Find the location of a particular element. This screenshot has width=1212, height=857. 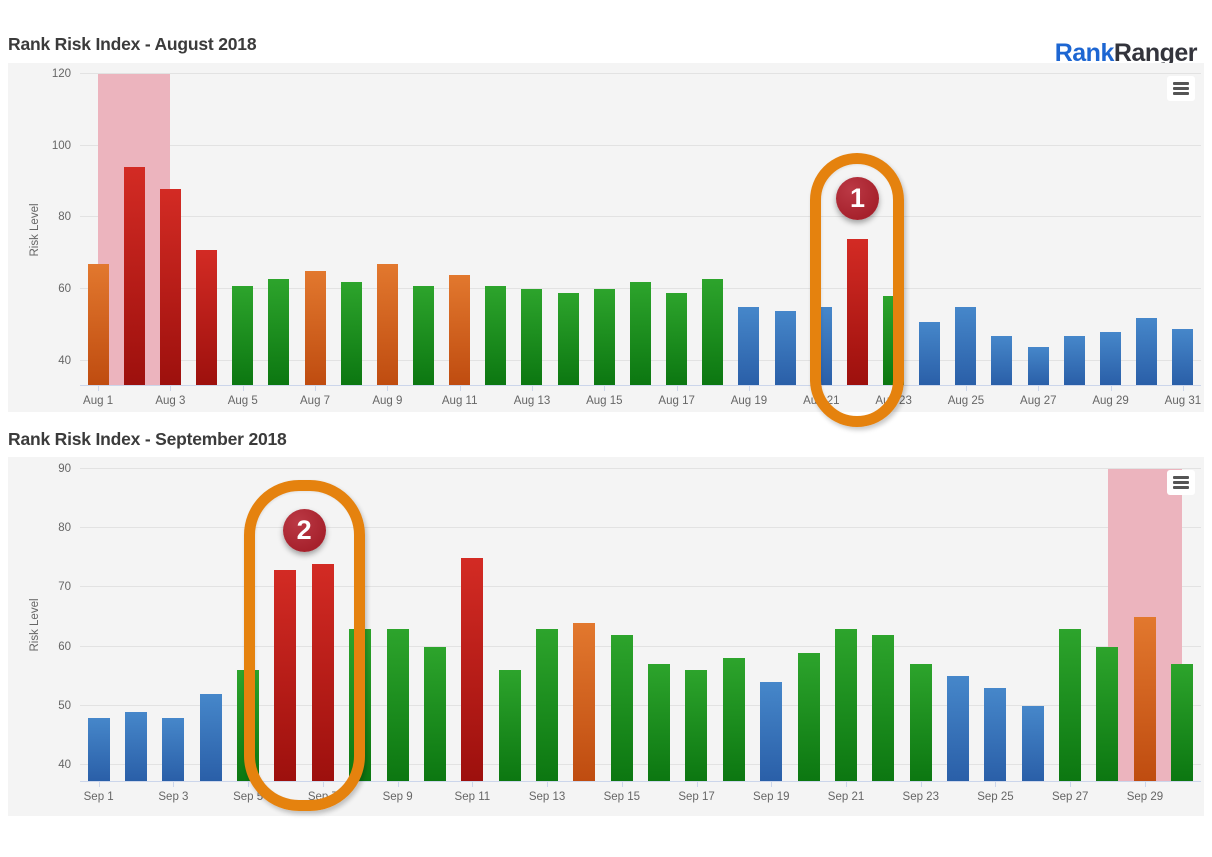

rankranger-logo: RankRanger is located at coordinates (1126, 53).